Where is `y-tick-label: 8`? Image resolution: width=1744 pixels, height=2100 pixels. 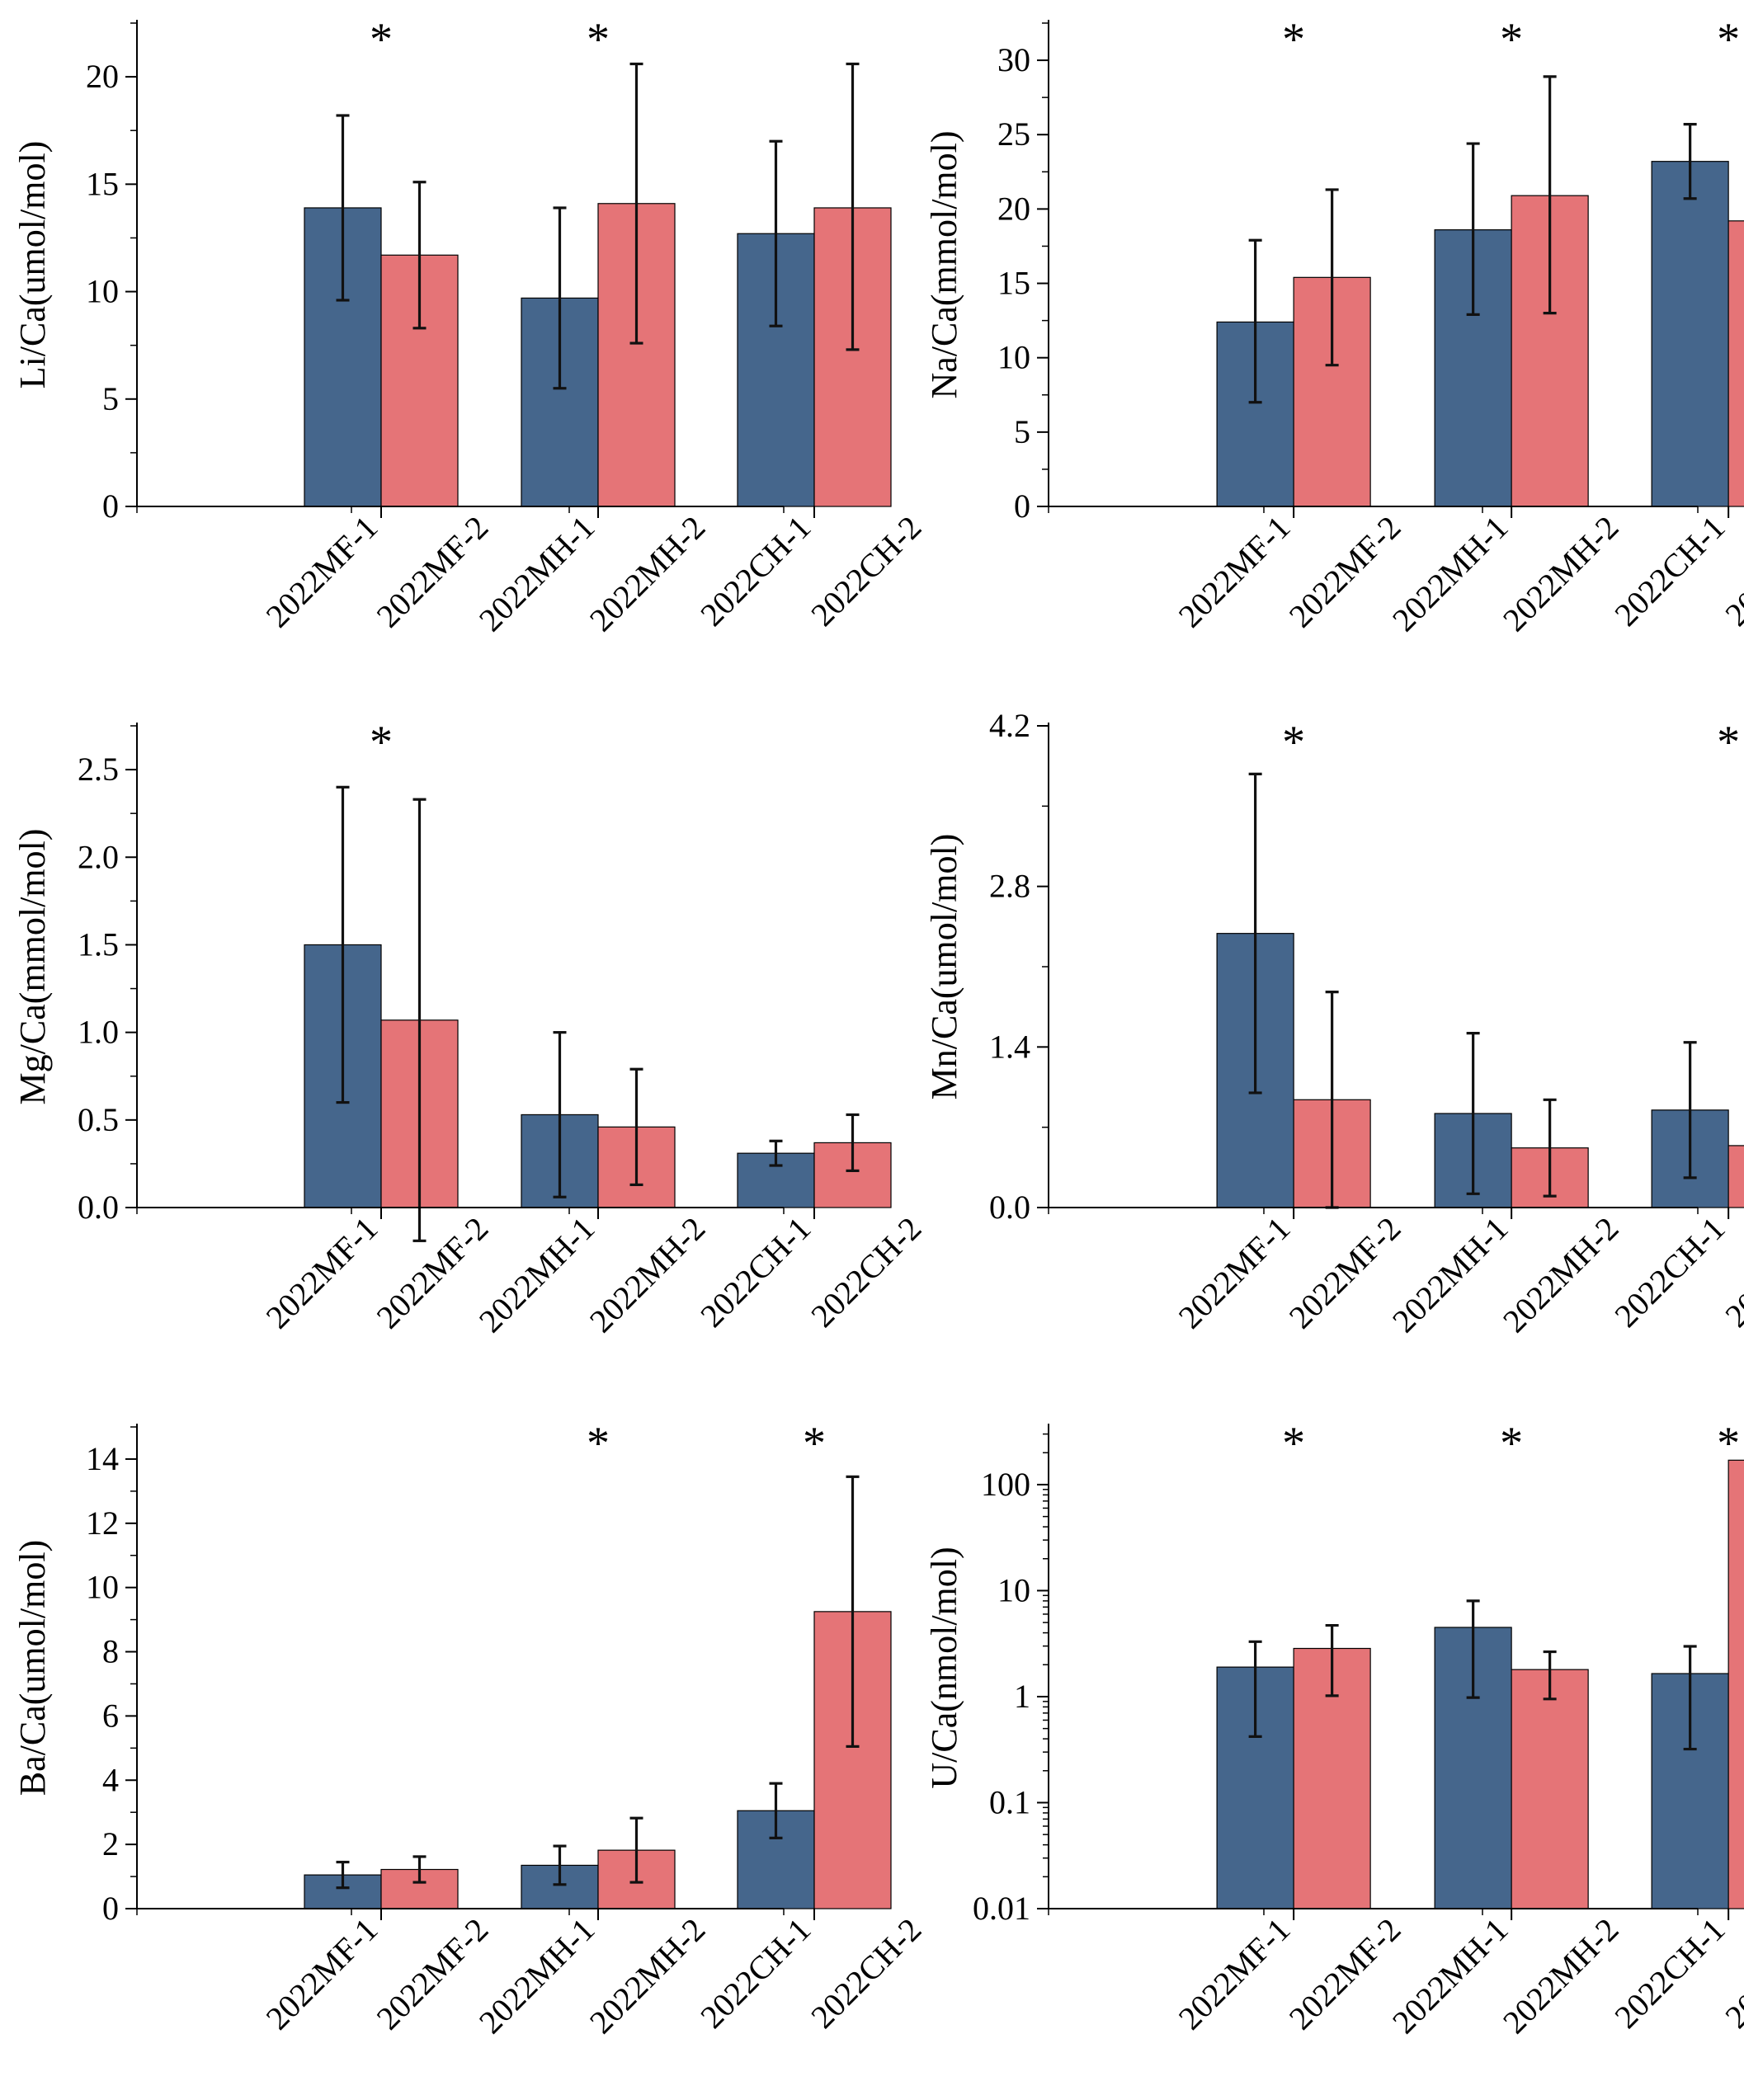
y-tick-label: 8 is located at coordinates (110, 1651).